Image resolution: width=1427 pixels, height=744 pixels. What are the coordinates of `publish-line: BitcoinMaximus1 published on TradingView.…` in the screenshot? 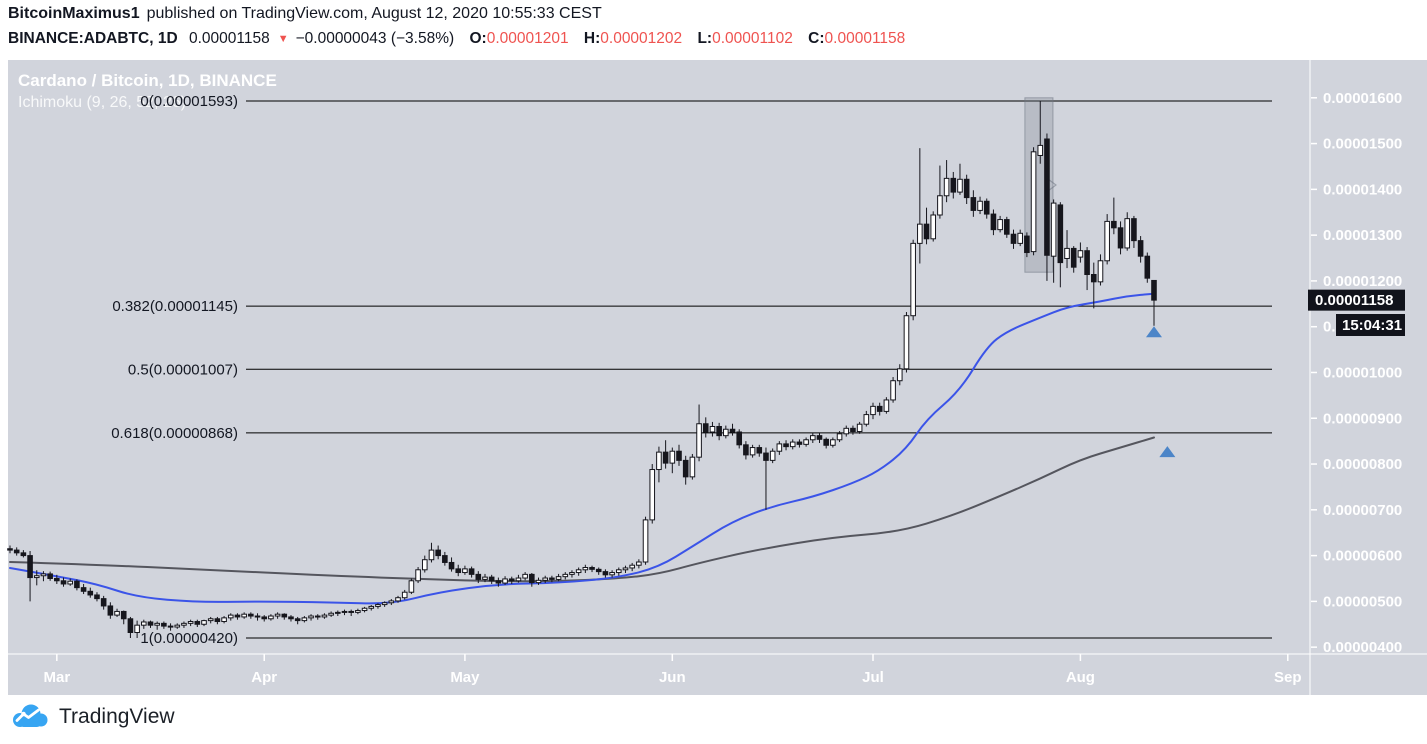 It's located at (456, 14).